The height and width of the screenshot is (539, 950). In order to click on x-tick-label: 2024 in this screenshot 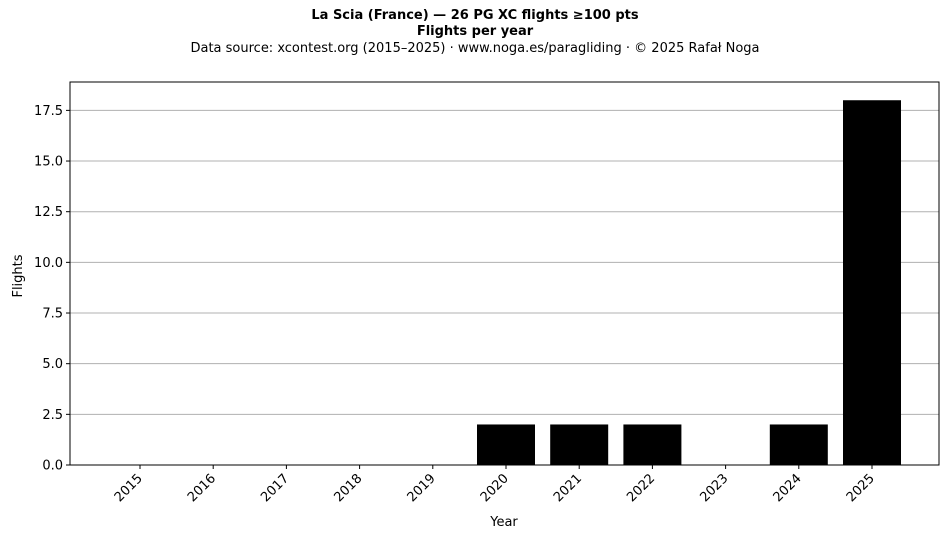, I will do `click(788, 488)`.